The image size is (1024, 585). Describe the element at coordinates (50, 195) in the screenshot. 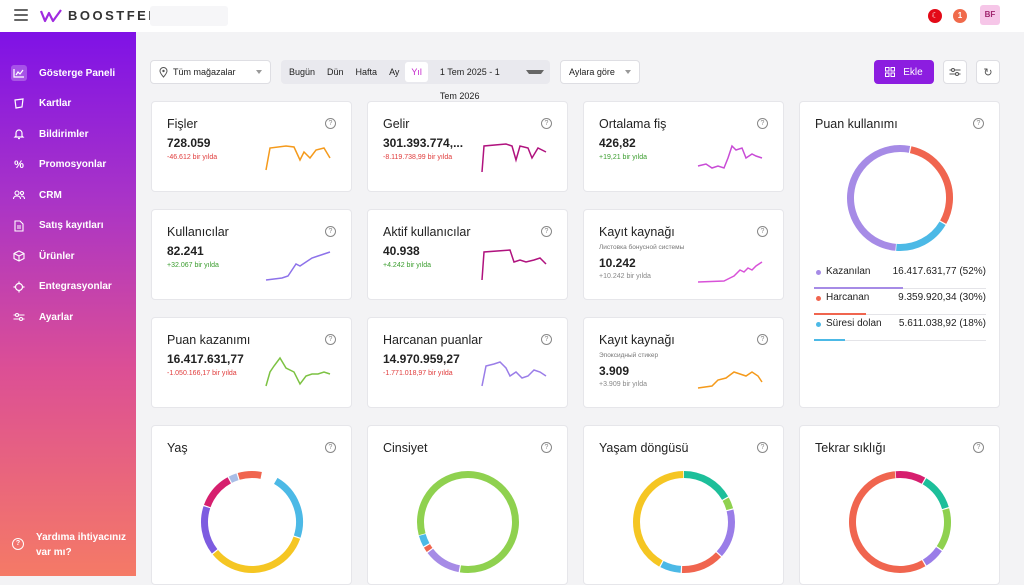

I see `sidebar-item-label: CRM` at that location.